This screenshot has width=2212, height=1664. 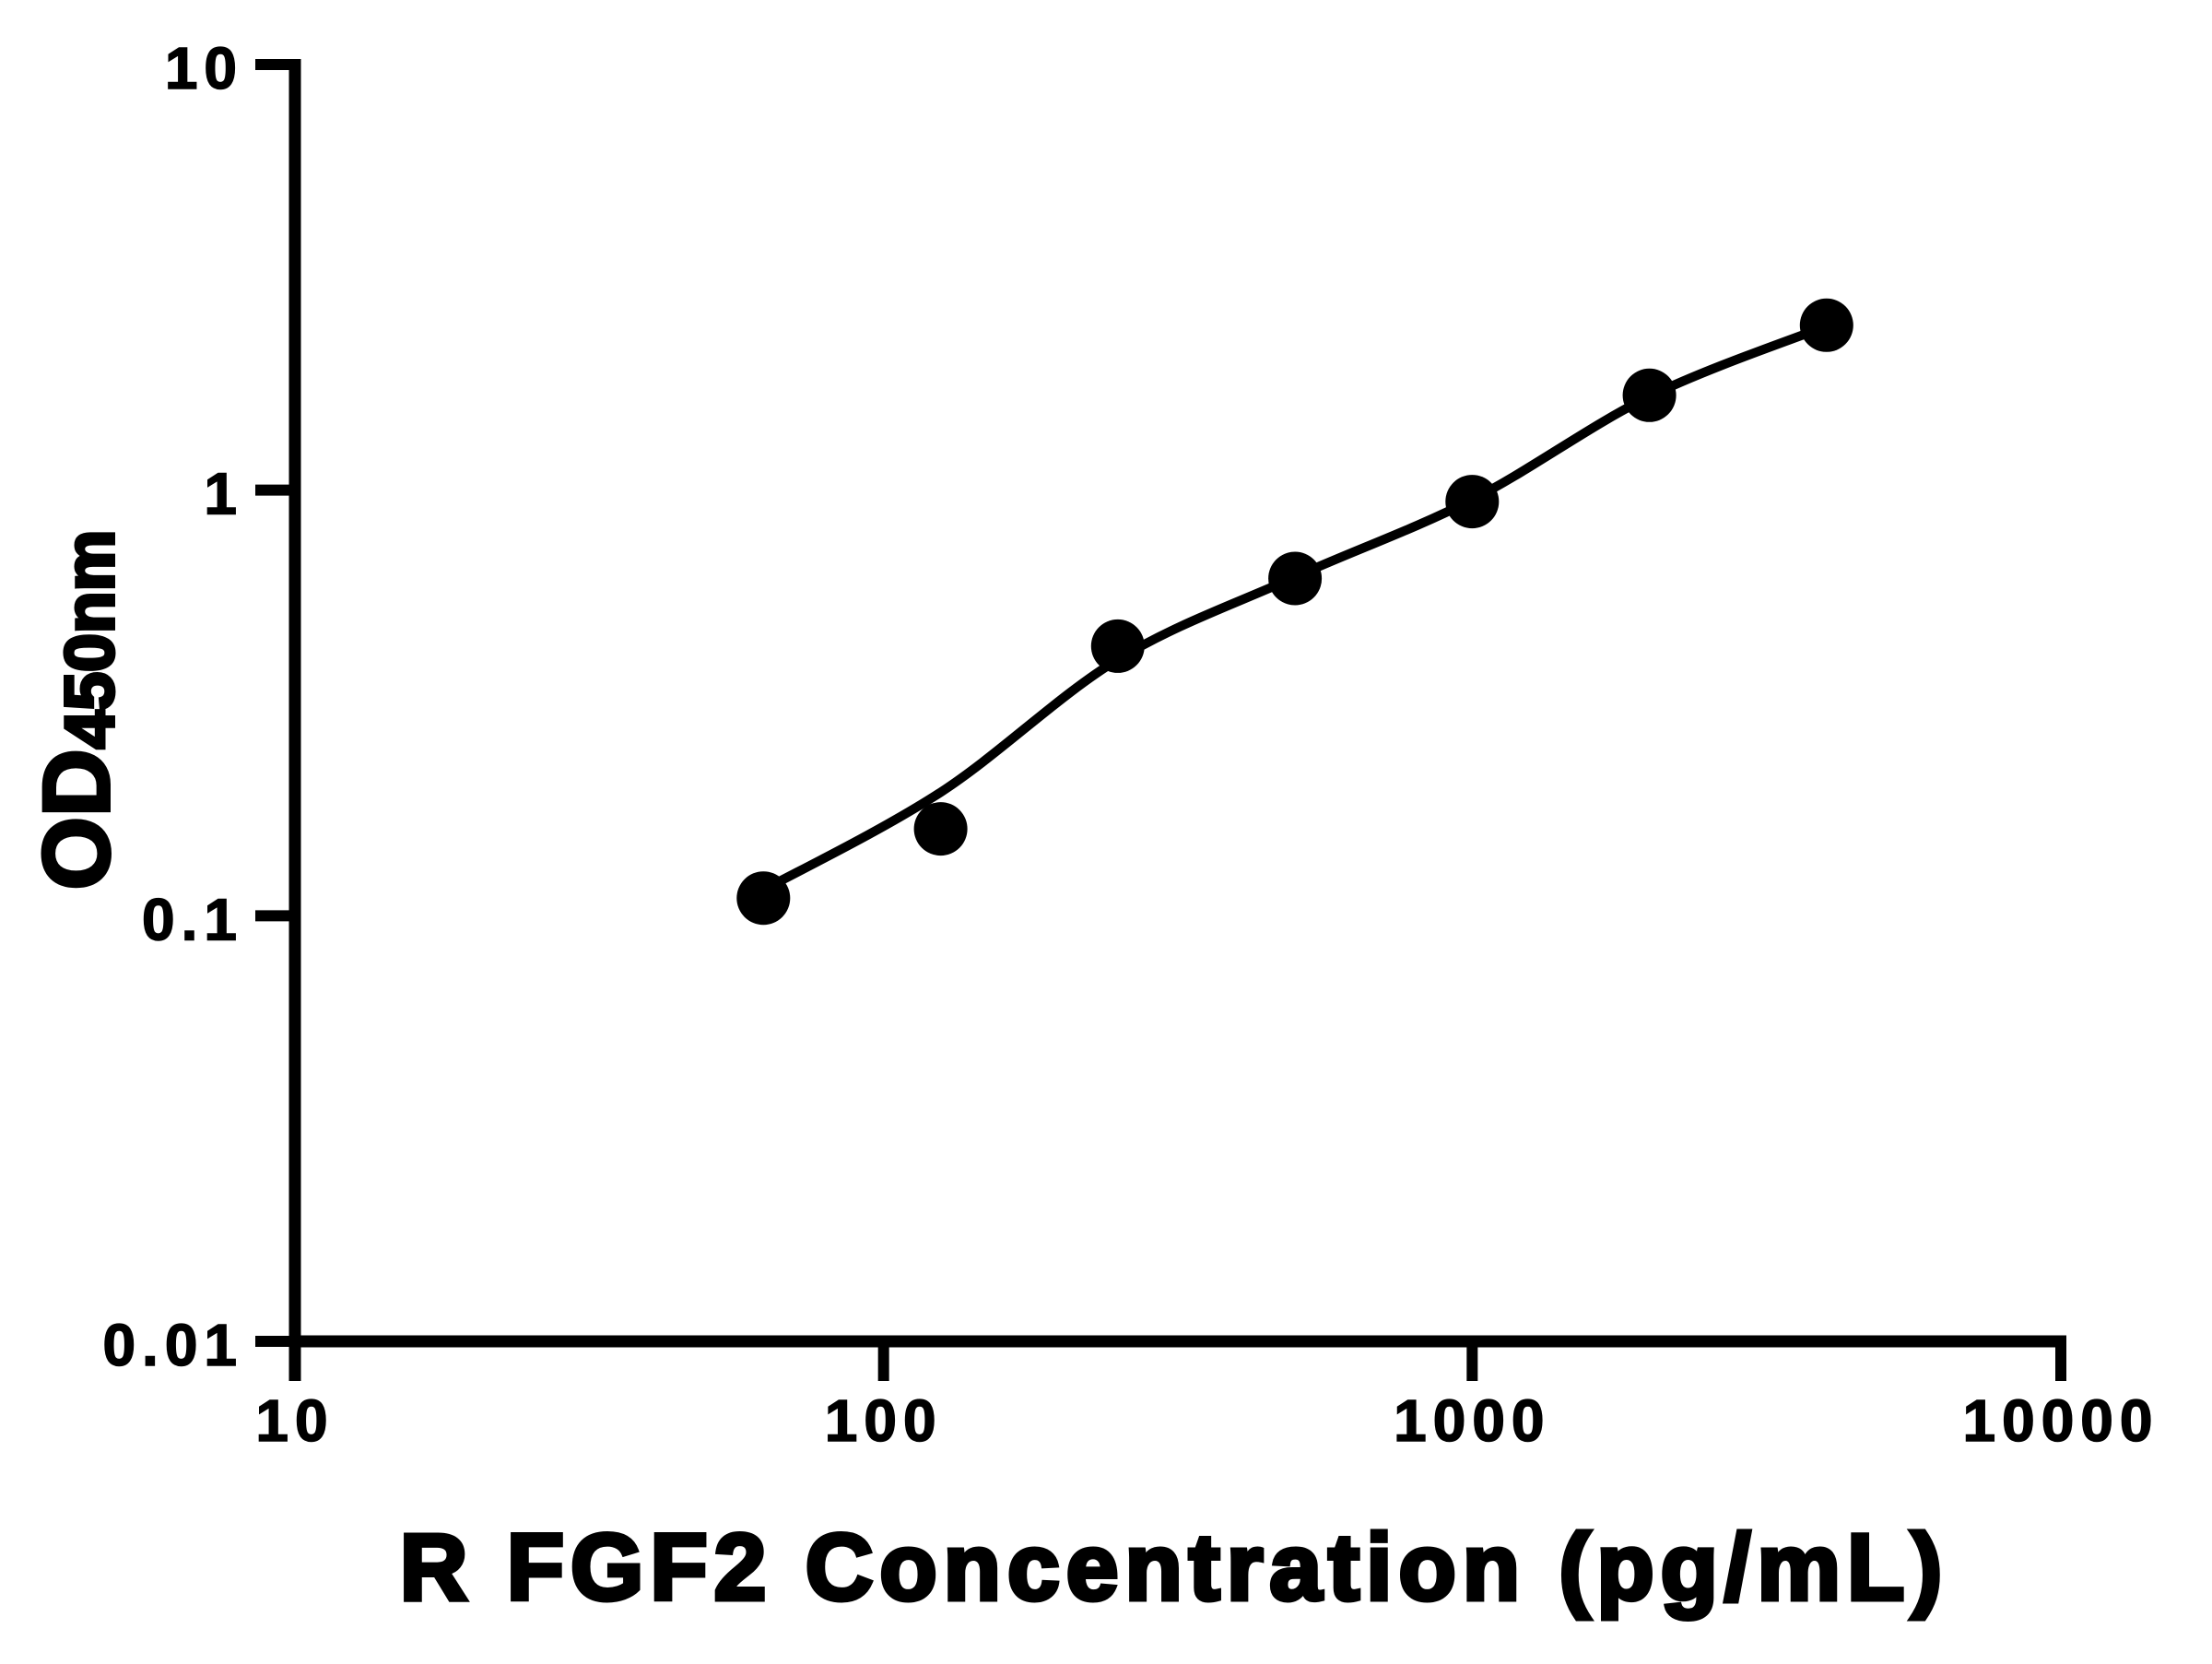 I want to click on y-tick-label: 1, so click(x=223, y=494).